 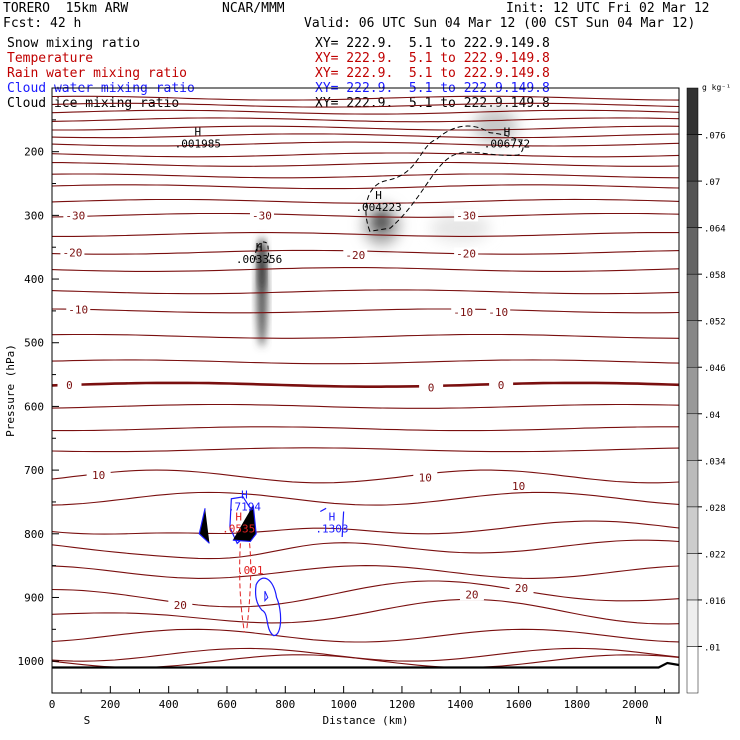 What do you see at coordinates (74, 43) in the screenshot?
I see `field-name: Snow mixing ratio` at bounding box center [74, 43].